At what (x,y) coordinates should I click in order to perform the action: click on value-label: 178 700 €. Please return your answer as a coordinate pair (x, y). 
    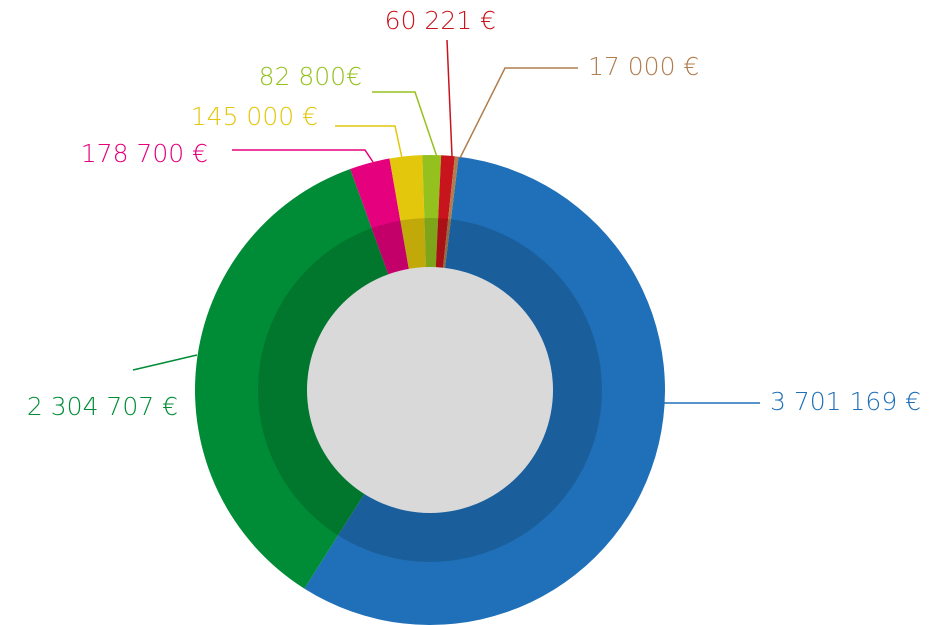
    Looking at the image, I should click on (144, 153).